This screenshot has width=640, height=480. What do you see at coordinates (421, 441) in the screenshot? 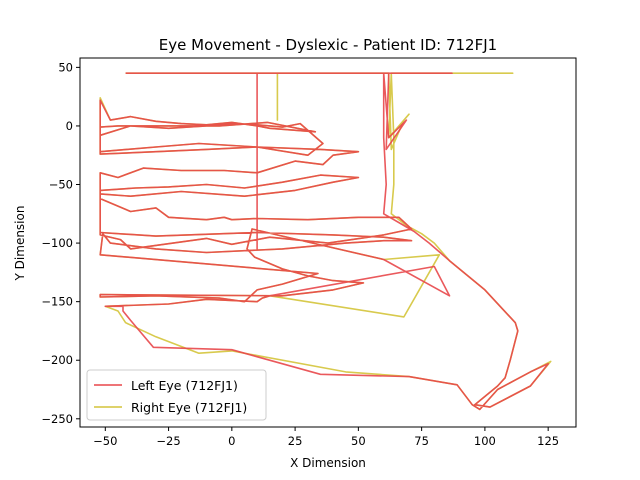
I see `x-tick-label: 75` at bounding box center [421, 441].